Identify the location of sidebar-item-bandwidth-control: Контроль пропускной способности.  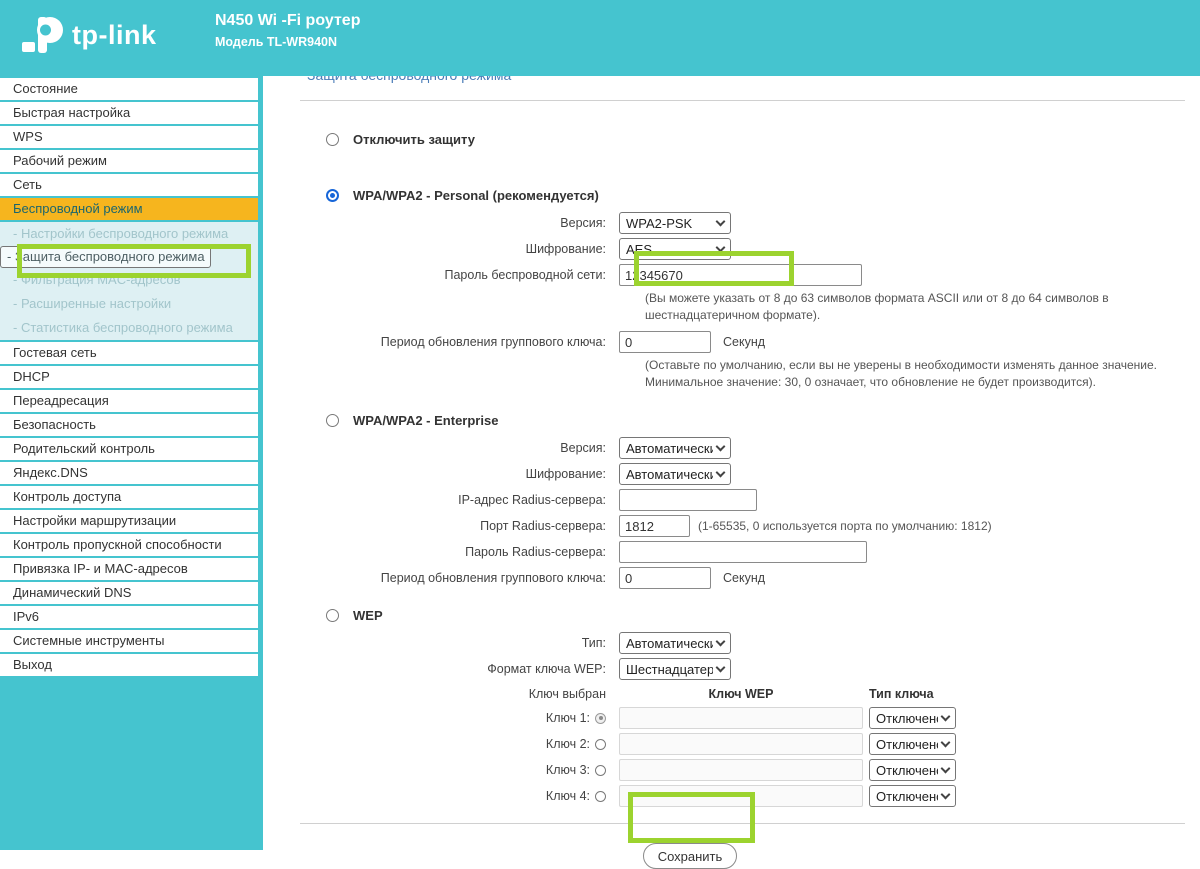
(129, 545).